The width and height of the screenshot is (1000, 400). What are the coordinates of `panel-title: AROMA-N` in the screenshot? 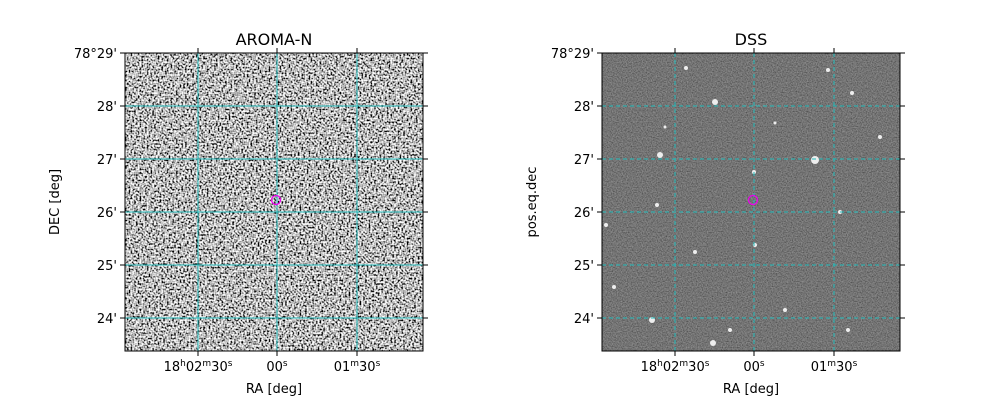 It's located at (274, 39).